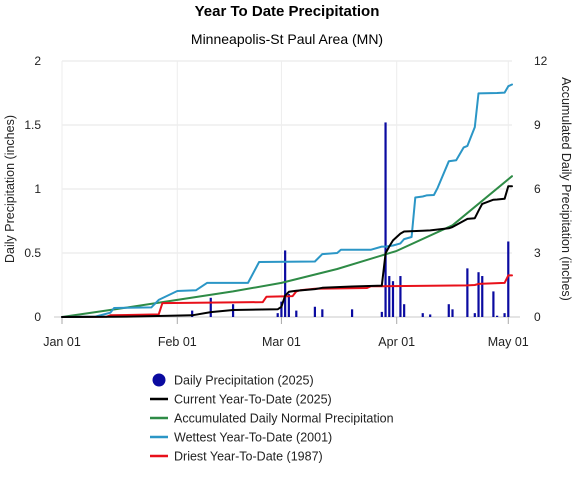 The image size is (575, 483). I want to click on legend-label-daily: Daily Precipitation (2025), so click(244, 381).